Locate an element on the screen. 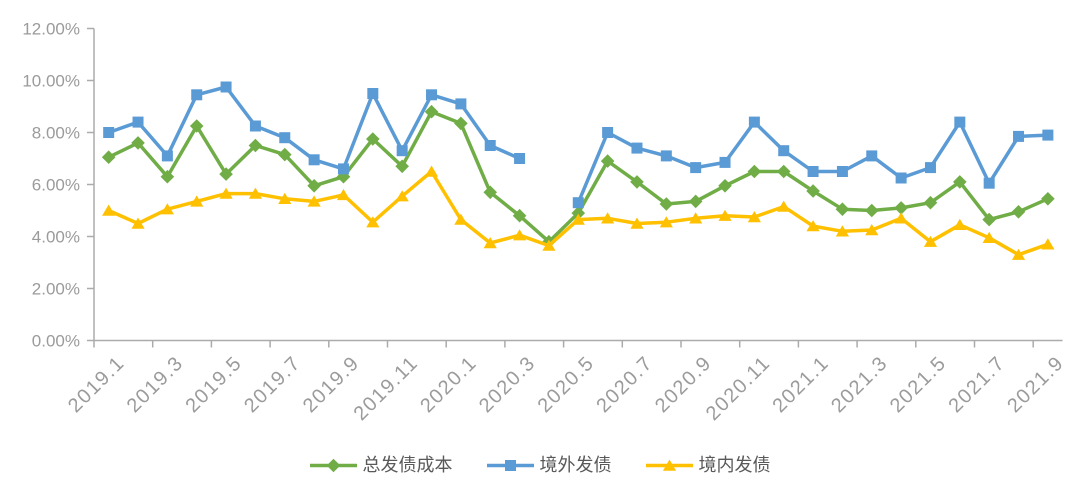 Image resolution: width=1080 pixels, height=497 pixels. y-axis-tick-label: 6.00% is located at coordinates (56, 185).